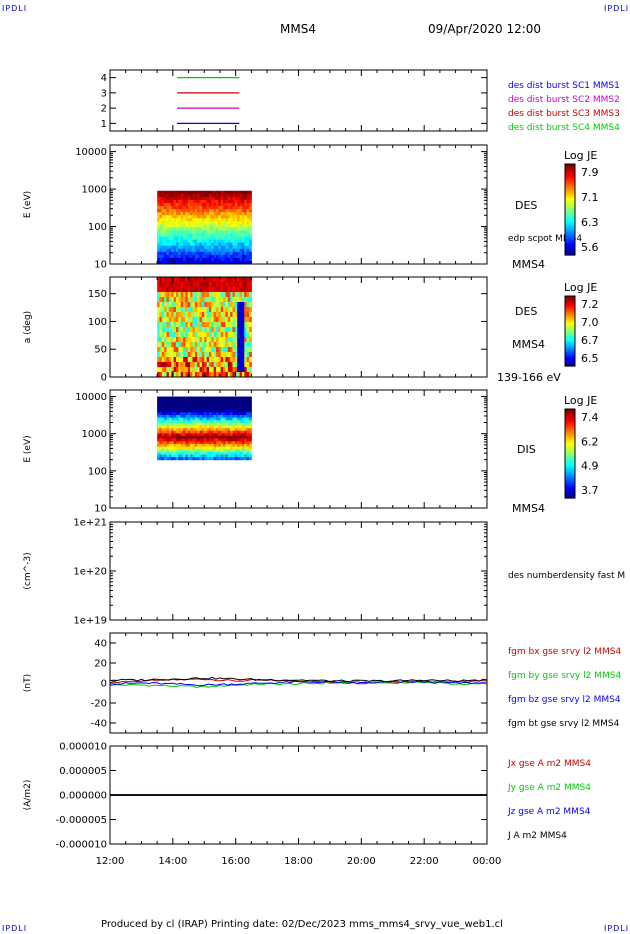 The image size is (630, 934). What do you see at coordinates (564, 700) in the screenshot?
I see `magnetic-field-legend: fgm bz gse srvy l2 MMS4` at bounding box center [564, 700].